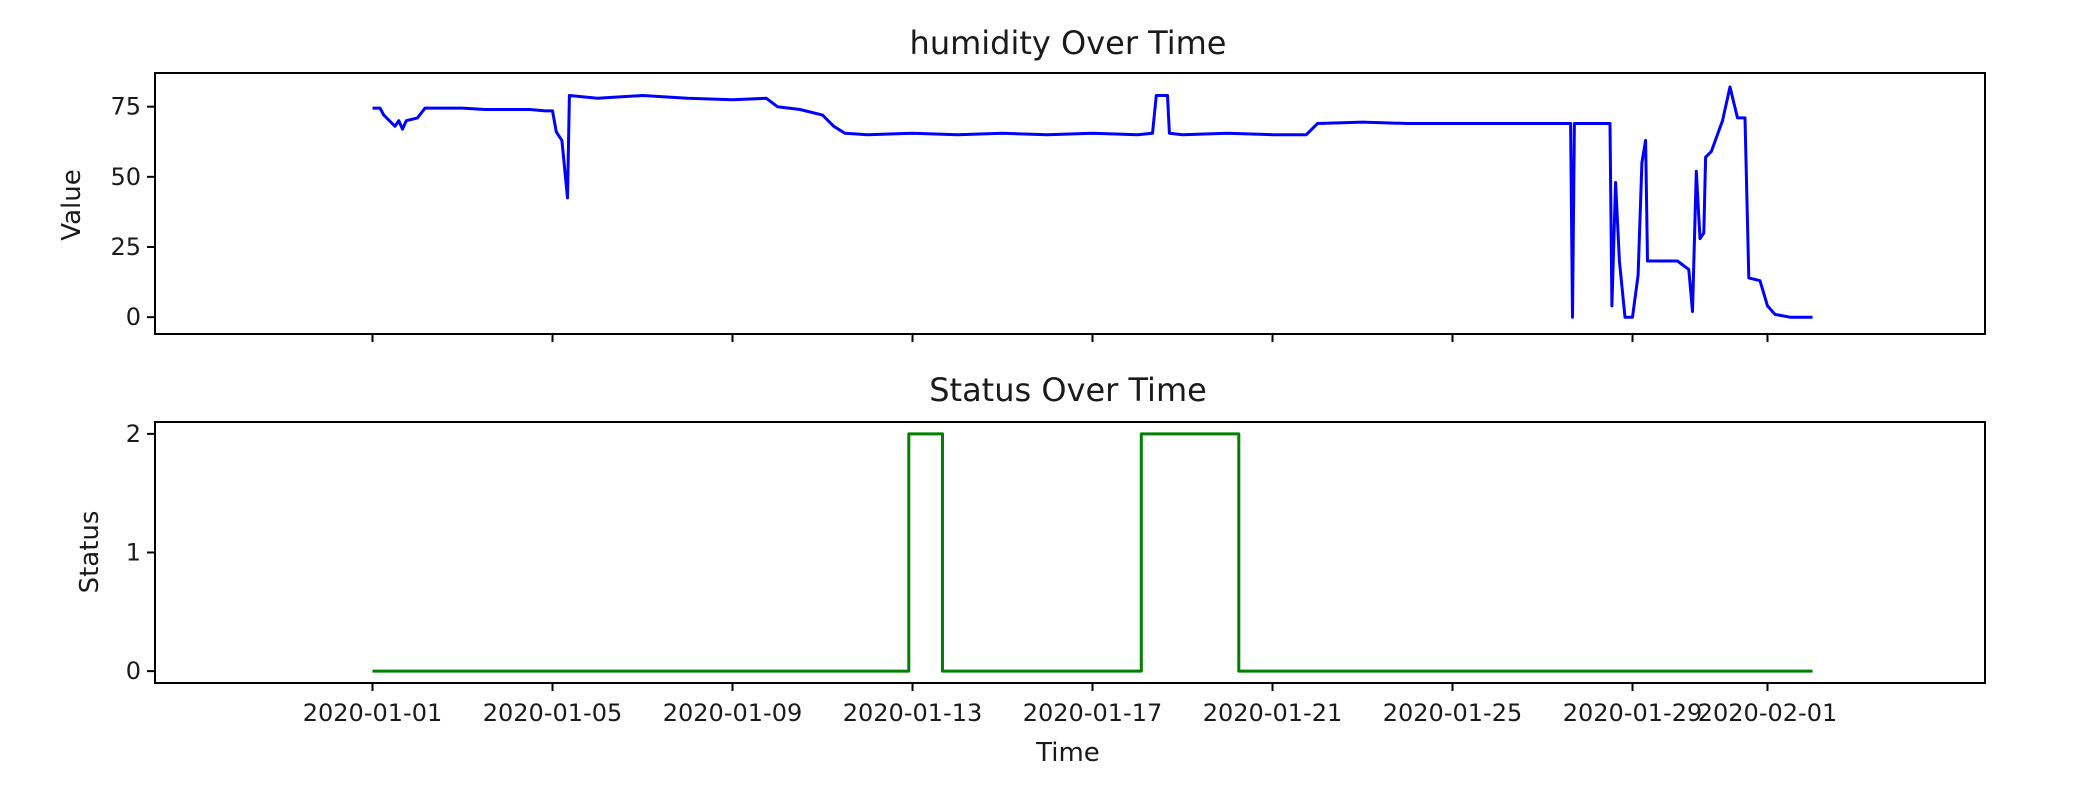  I want to click on x-tick-label: 2020-01-21, so click(1272, 713).